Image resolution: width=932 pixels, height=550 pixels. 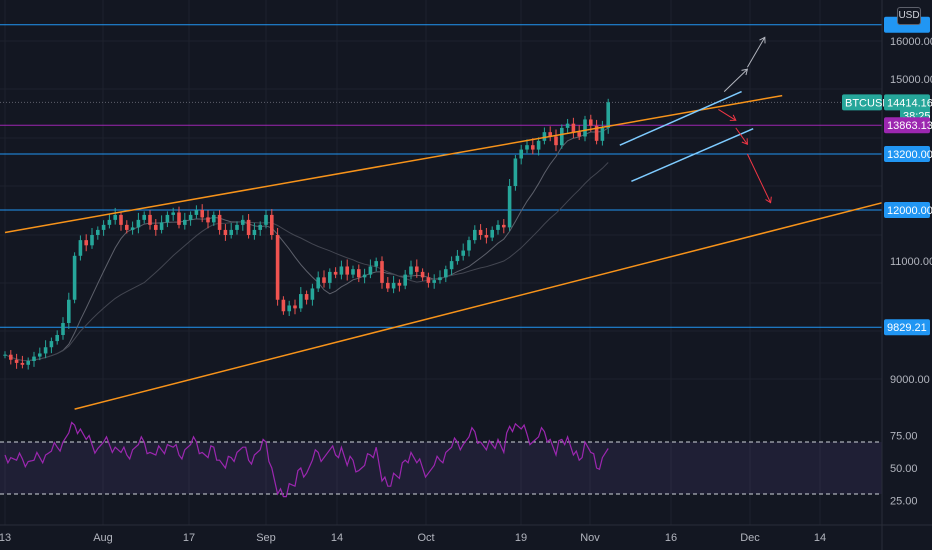 I want to click on trendline-rising-wedge-top, so click(x=680, y=118).